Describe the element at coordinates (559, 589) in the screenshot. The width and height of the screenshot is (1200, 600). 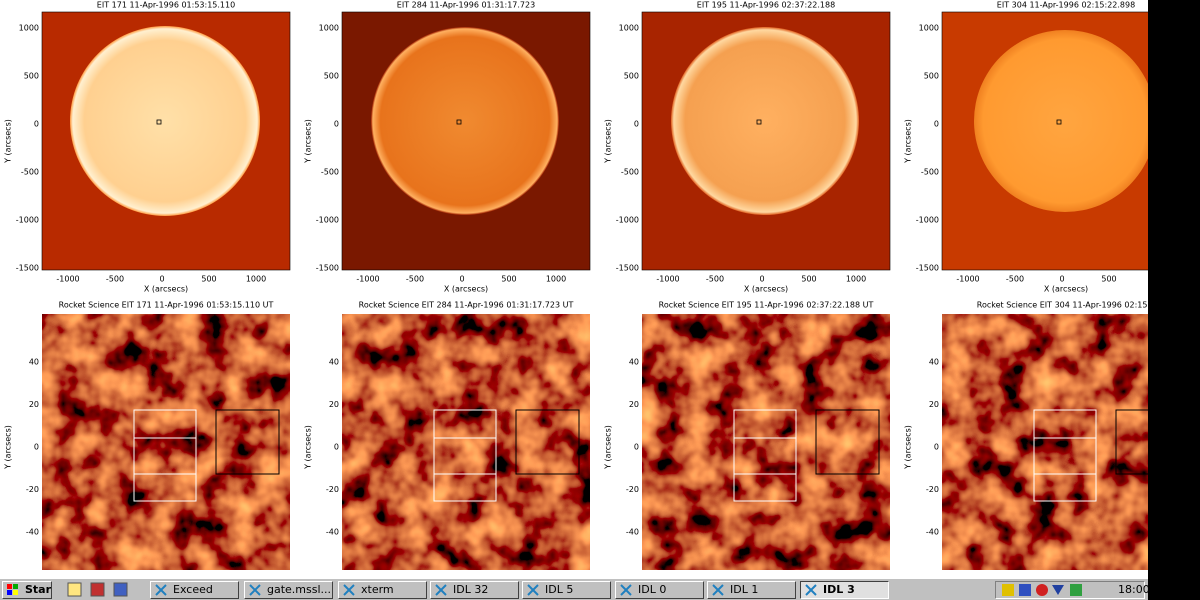
I see `task-label: IDL 5` at that location.